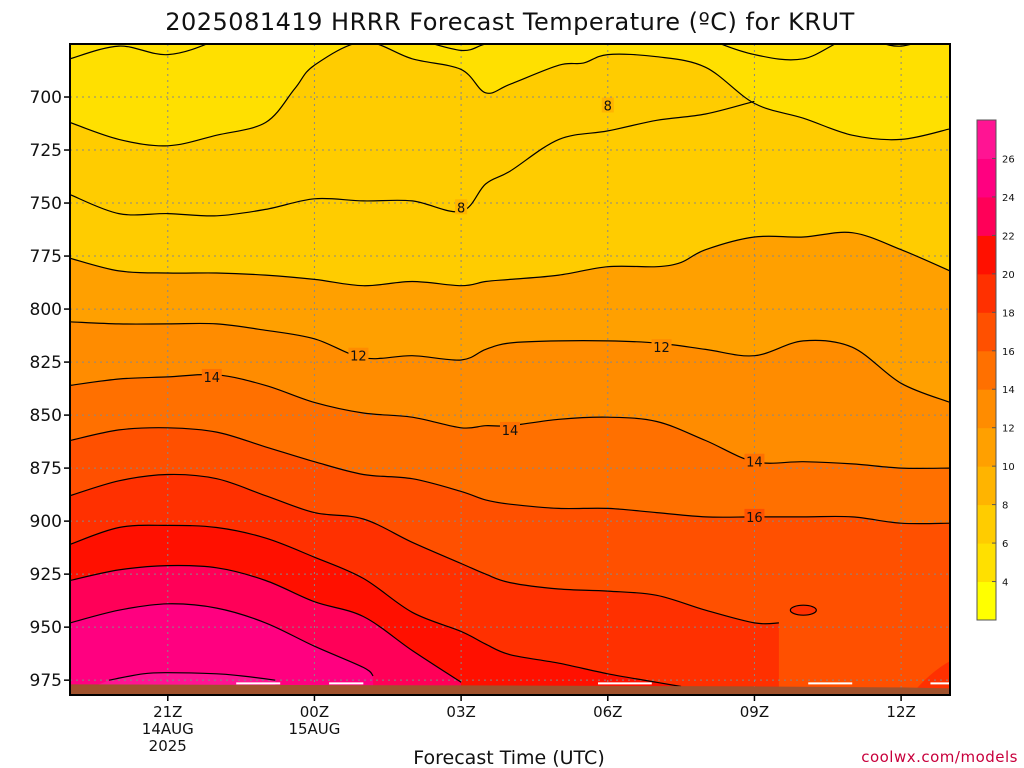 The image size is (1024, 768). Describe the element at coordinates (314, 729) in the screenshot. I see `x-tick-label: 15AUG` at that location.